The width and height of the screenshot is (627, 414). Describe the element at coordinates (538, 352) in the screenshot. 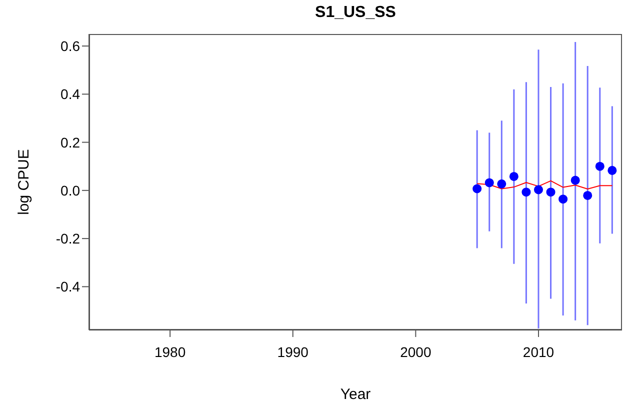

I see `x-tick-label: 2010` at that location.